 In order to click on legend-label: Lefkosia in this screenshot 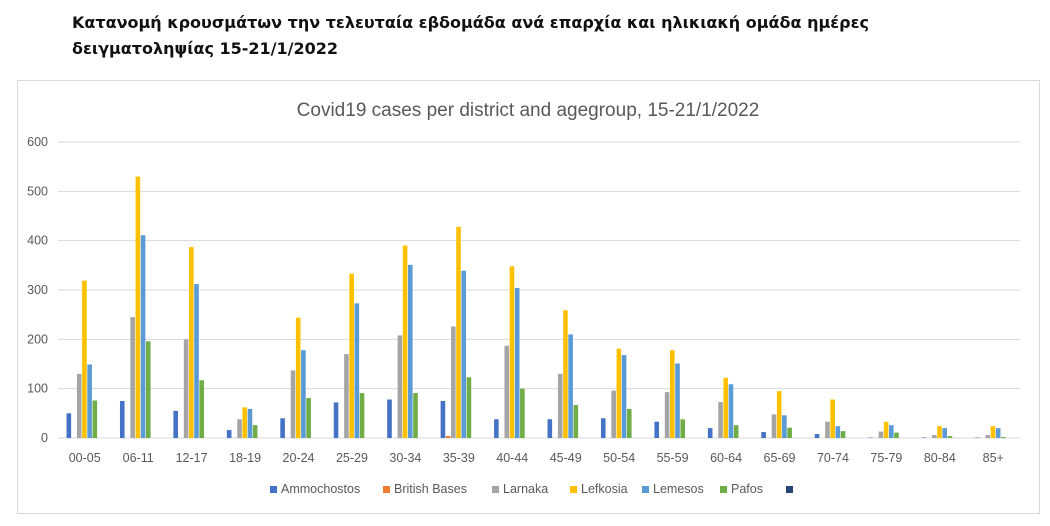, I will do `click(604, 489)`.